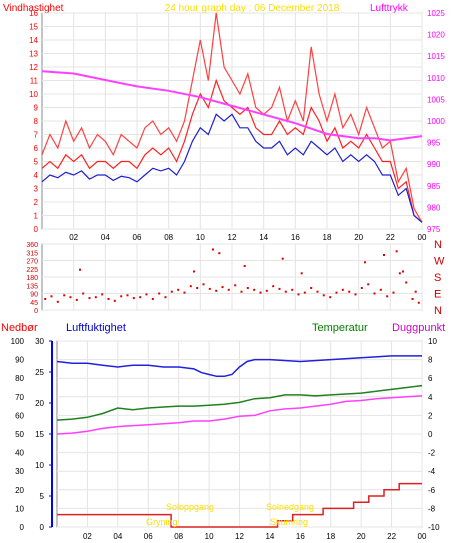 The height and width of the screenshot is (543, 460). I want to click on temperature-y-tick-label: 10, so click(432, 341).